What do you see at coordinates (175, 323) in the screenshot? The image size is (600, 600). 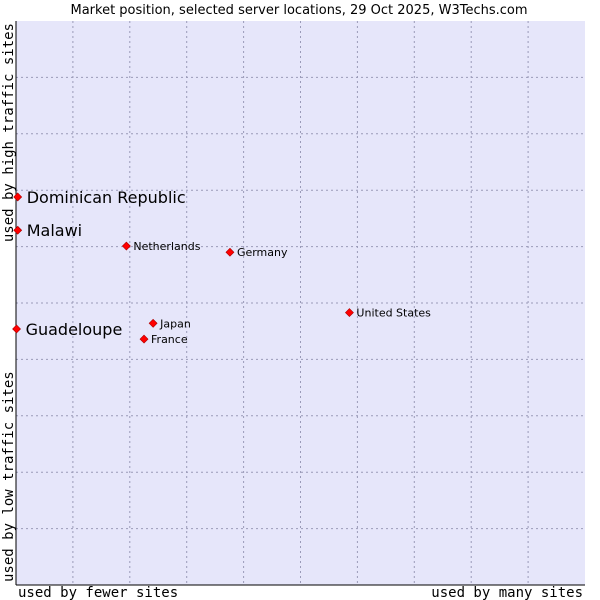 I see `point-label-japan: Japan` at bounding box center [175, 323].